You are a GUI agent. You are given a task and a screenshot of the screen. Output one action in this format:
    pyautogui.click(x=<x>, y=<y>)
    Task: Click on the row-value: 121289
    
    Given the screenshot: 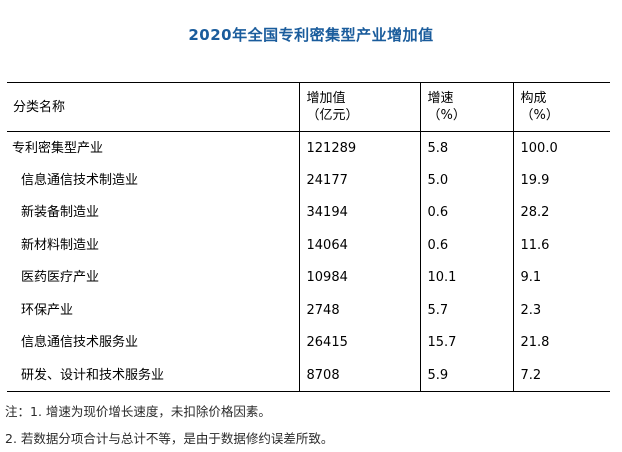 What is the action you would take?
    pyautogui.click(x=360, y=147)
    